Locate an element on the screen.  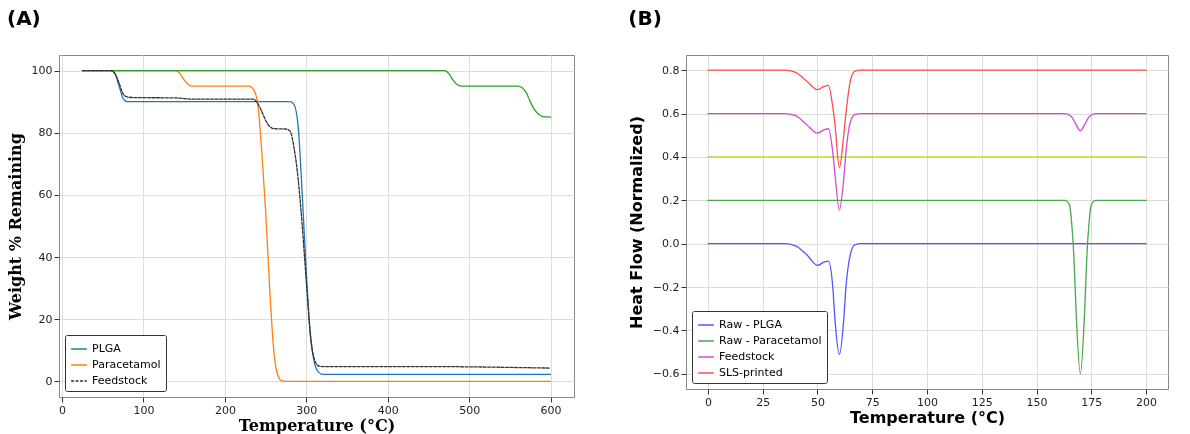
y-tick-label: −0.4 is located at coordinates (666, 330).